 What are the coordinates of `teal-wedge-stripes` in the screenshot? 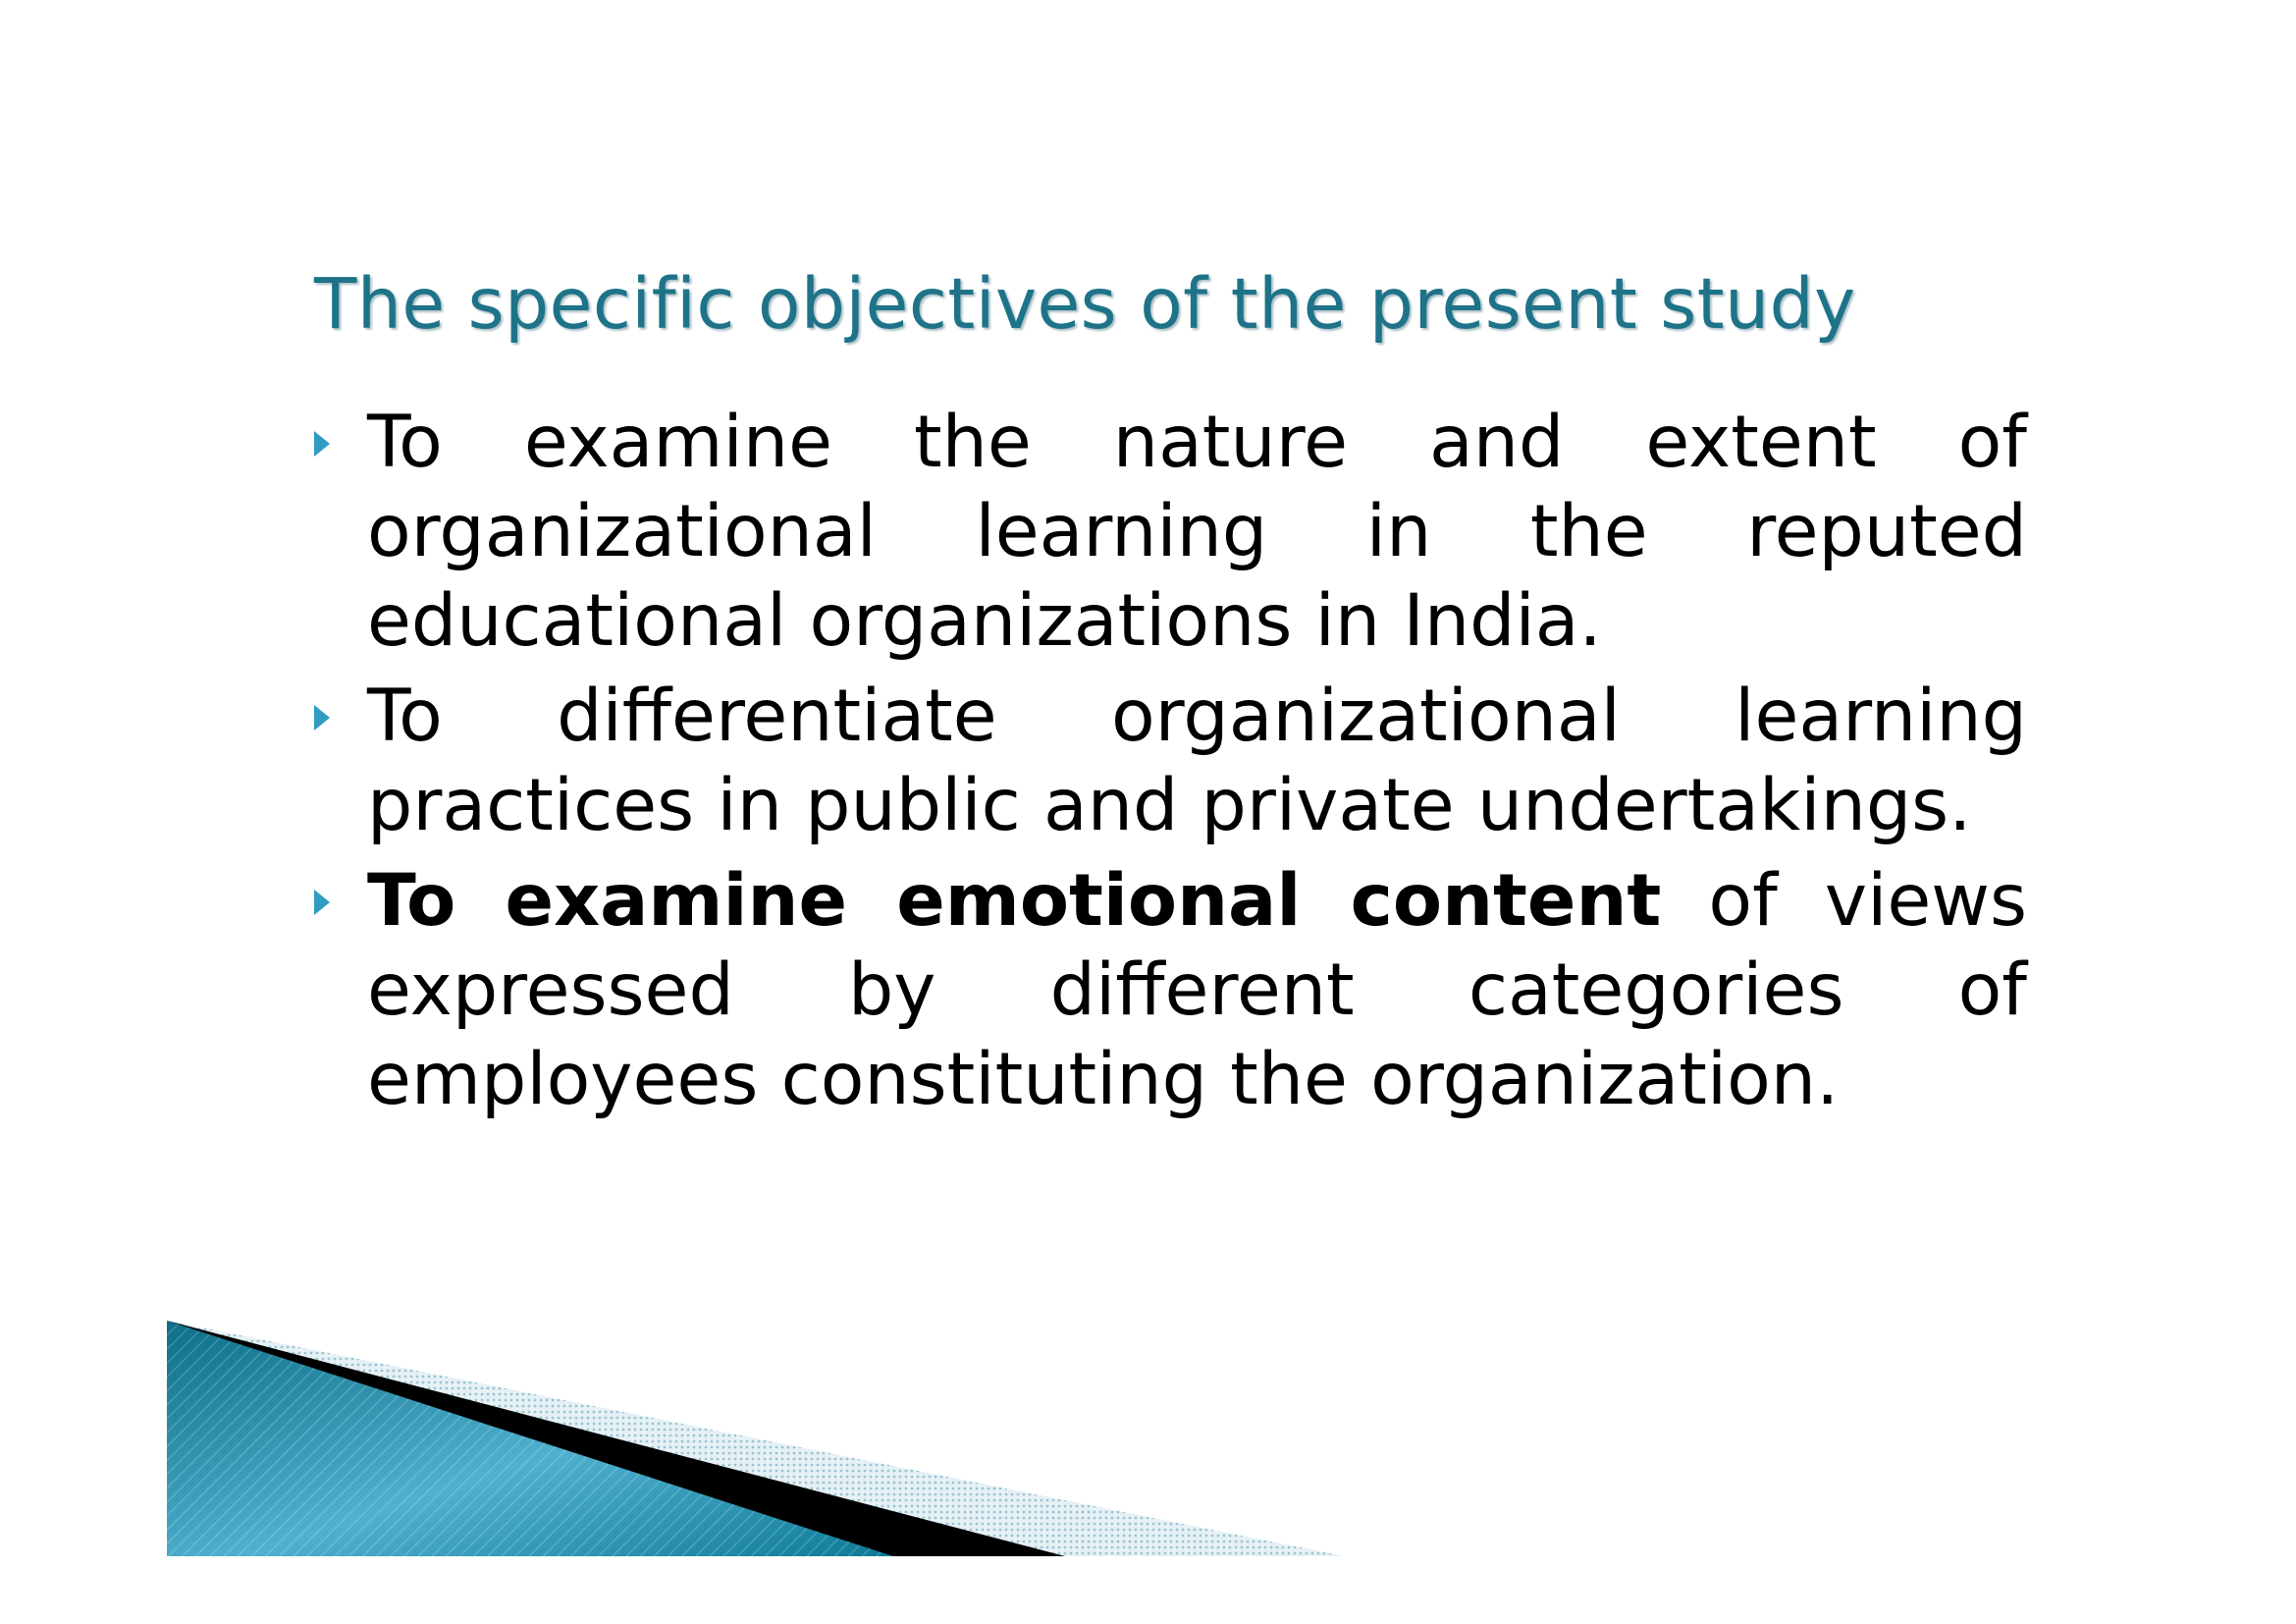 It's located at (530, 1438).